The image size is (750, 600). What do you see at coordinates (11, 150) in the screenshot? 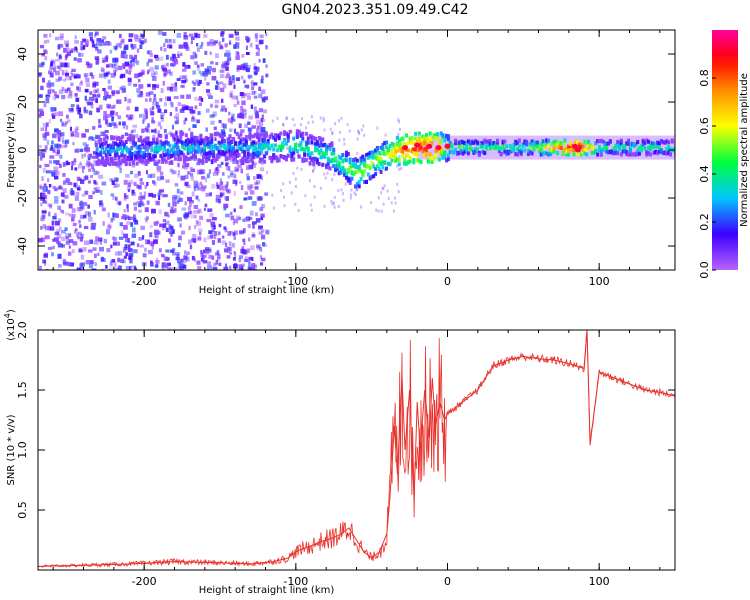
I see `heatmap-y-axis-label: Frequency (Hz)` at bounding box center [11, 150].